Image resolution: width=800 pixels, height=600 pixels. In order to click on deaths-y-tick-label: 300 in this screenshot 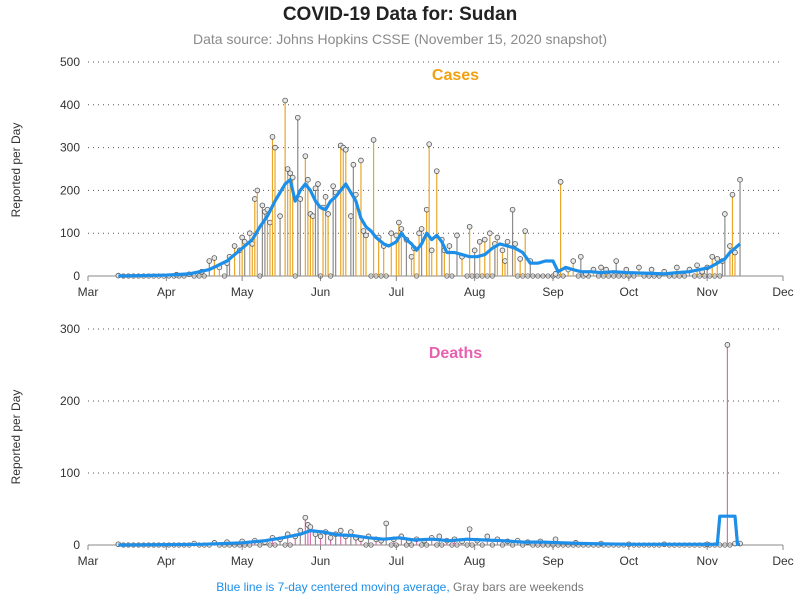, I will do `click(70, 329)`.